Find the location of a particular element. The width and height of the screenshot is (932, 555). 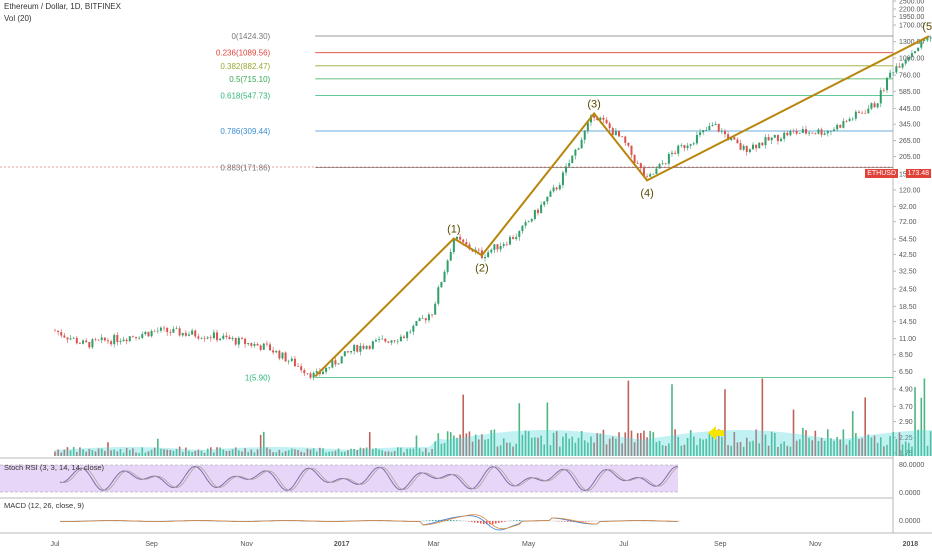

price-tick-label: 4.90 is located at coordinates (906, 389).